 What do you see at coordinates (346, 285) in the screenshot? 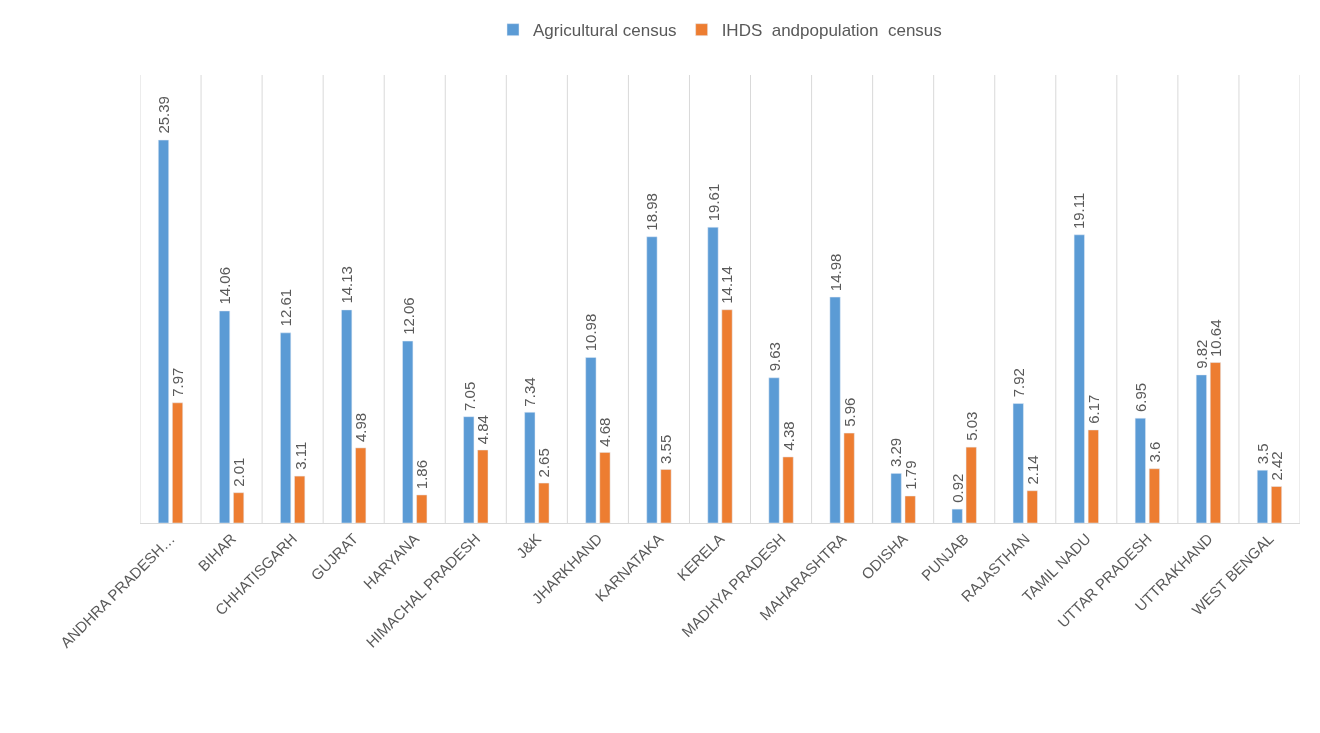
I see `data-label: 14.13` at bounding box center [346, 285].